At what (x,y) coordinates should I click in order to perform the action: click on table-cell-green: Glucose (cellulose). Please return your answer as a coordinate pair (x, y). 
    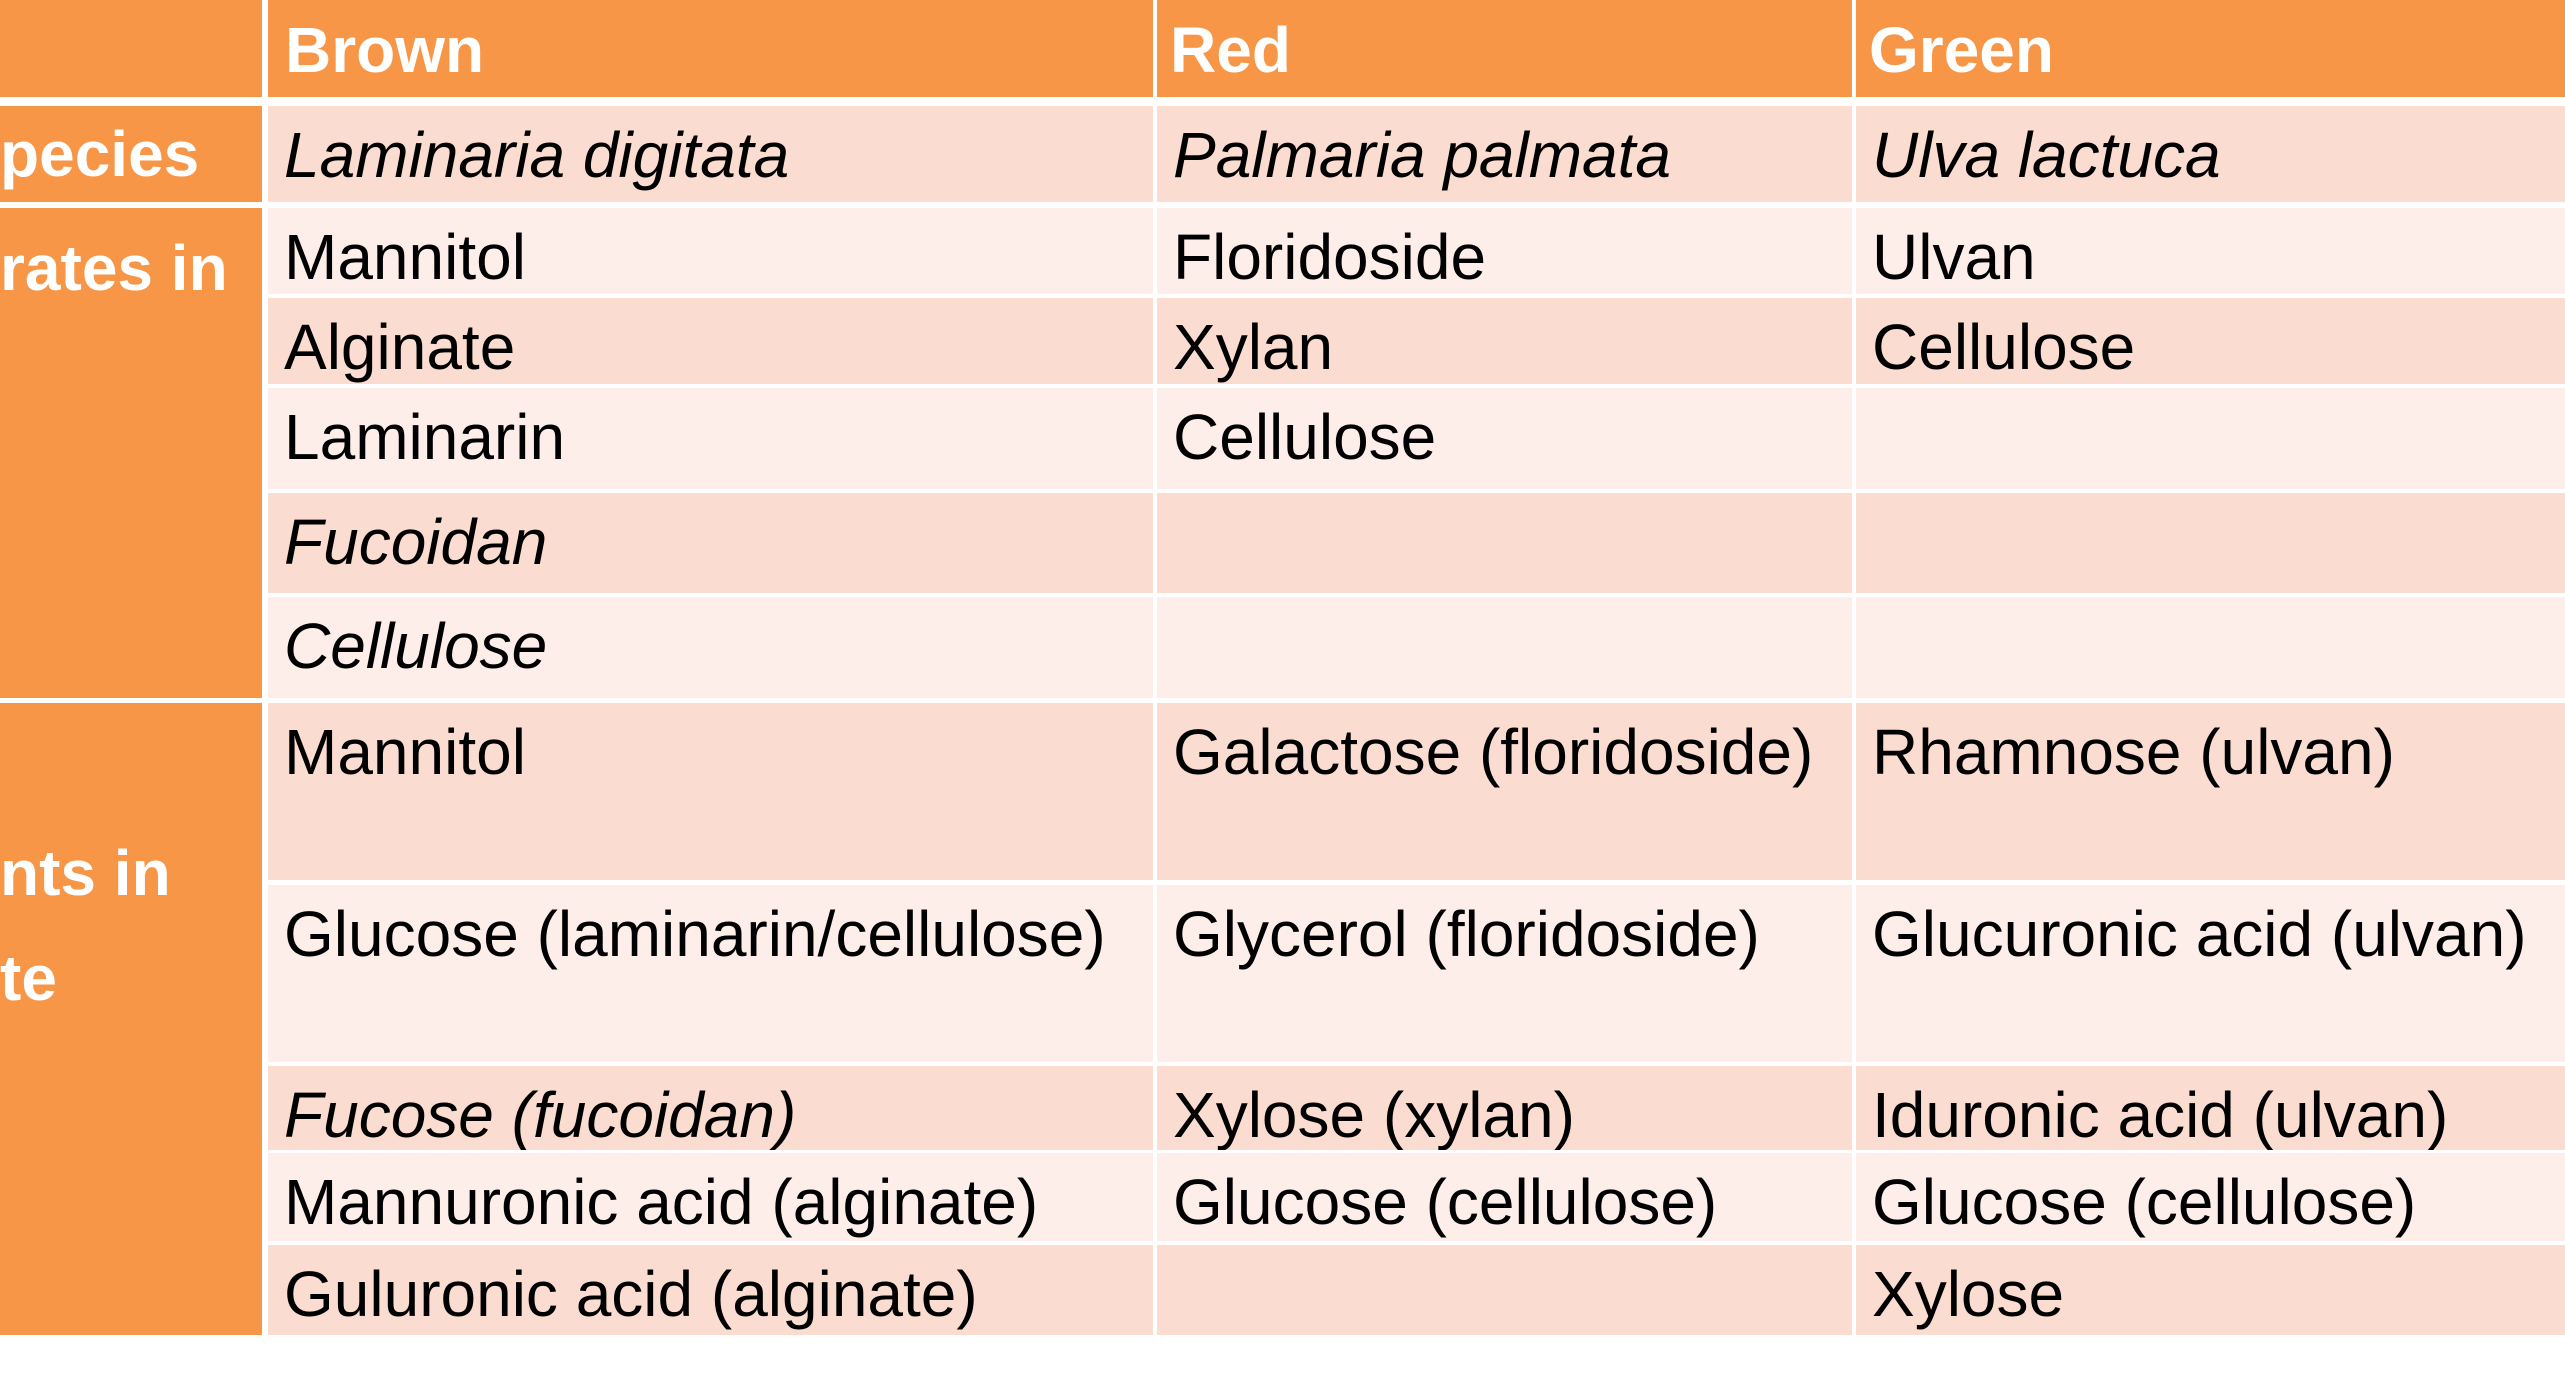
    Looking at the image, I should click on (2210, 1197).